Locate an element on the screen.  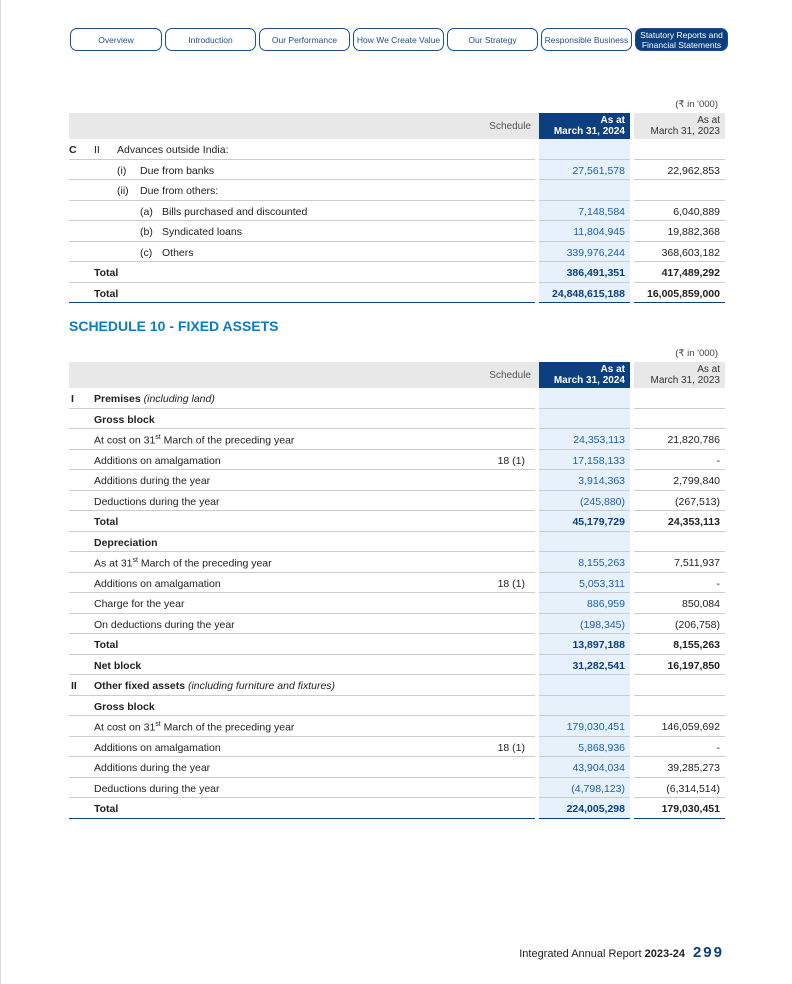
table-row: Total 386,491,351 417,489,292 is located at coordinates (397, 272).